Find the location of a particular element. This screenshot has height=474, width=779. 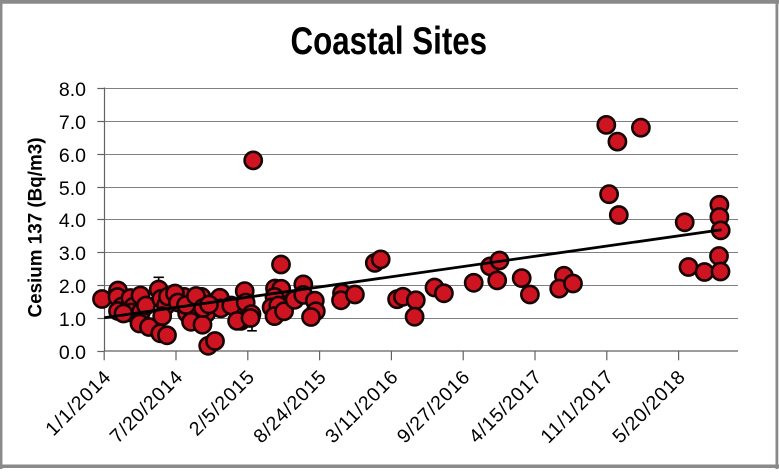

svg-text: 1.0 is located at coordinates (72, 320).